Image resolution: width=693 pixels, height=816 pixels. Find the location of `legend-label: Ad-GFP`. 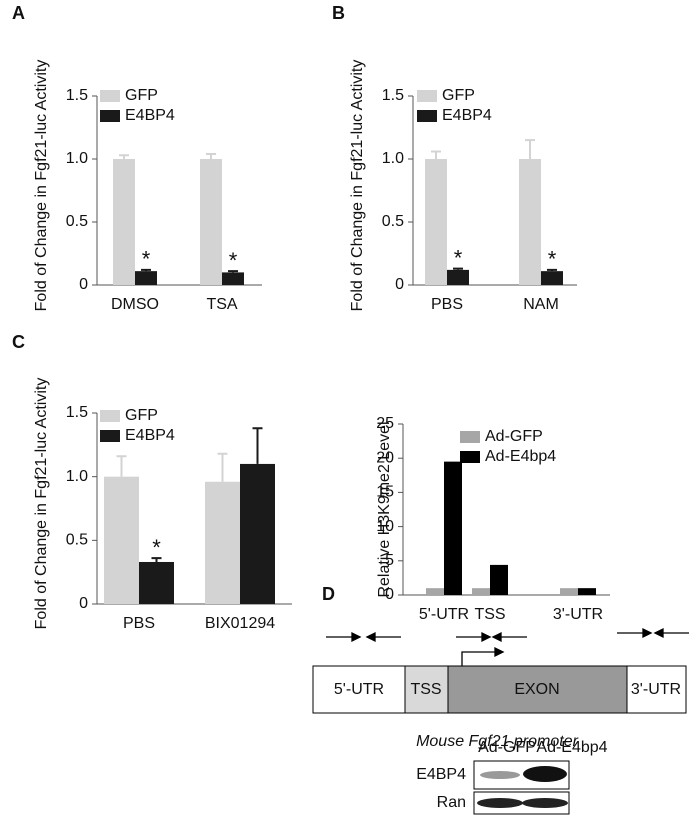

legend-label: Ad-GFP is located at coordinates (514, 436).